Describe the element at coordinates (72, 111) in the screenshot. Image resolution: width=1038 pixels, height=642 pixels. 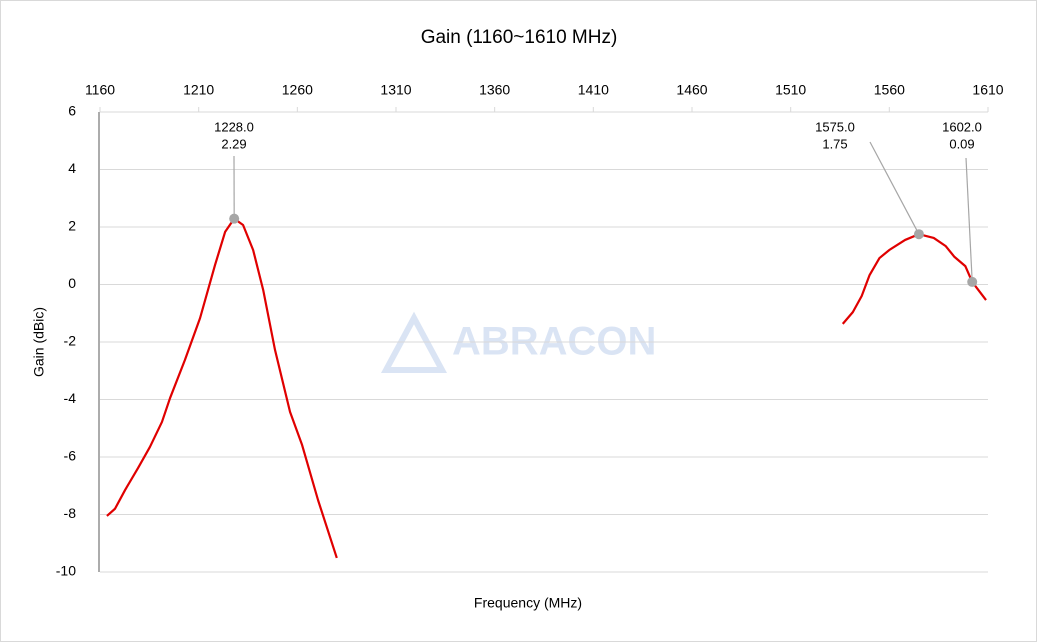
I see `y-tick-label: 6` at that location.